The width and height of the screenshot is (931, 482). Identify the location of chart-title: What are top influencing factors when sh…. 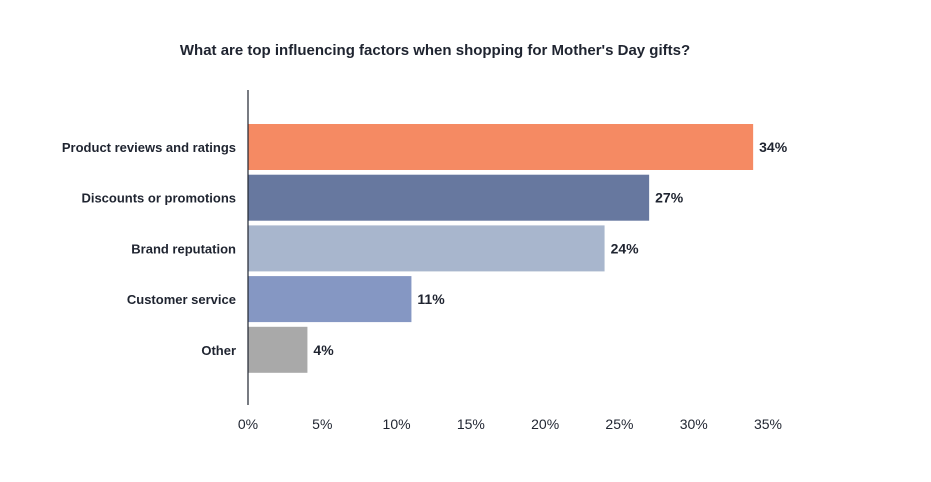
(435, 50).